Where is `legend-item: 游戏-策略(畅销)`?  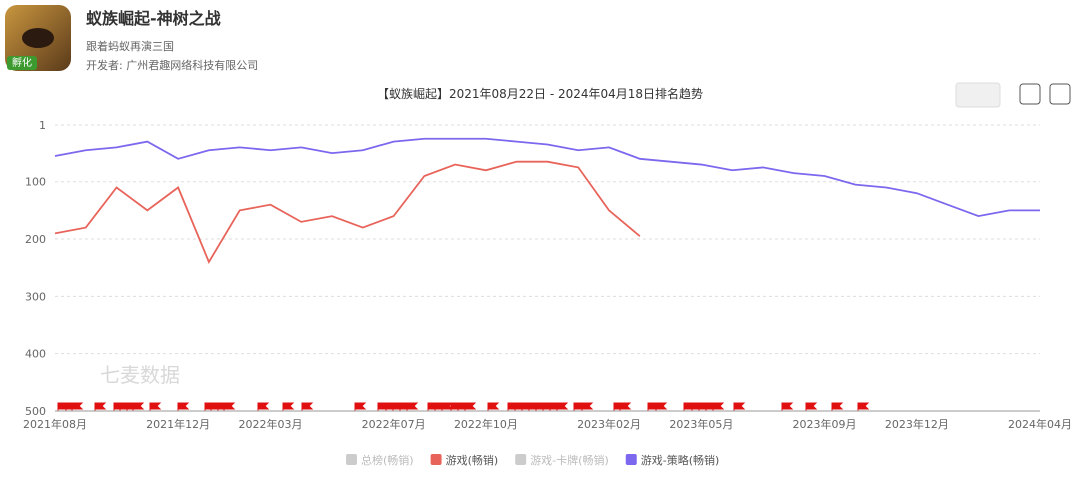
legend-item: 游戏-策略(畅销) is located at coordinates (672, 460).